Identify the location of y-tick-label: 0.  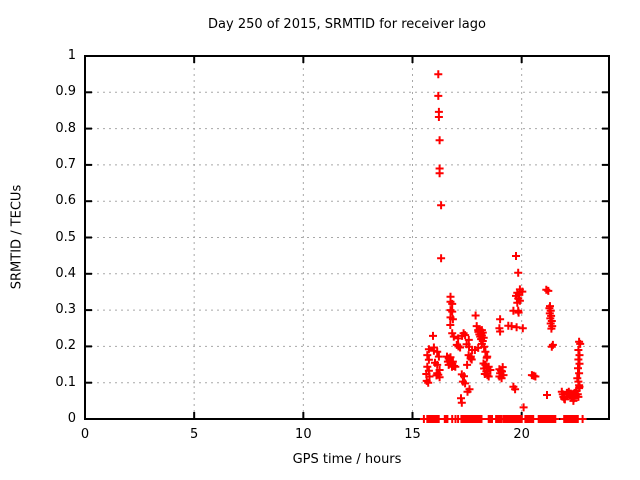
(71, 418).